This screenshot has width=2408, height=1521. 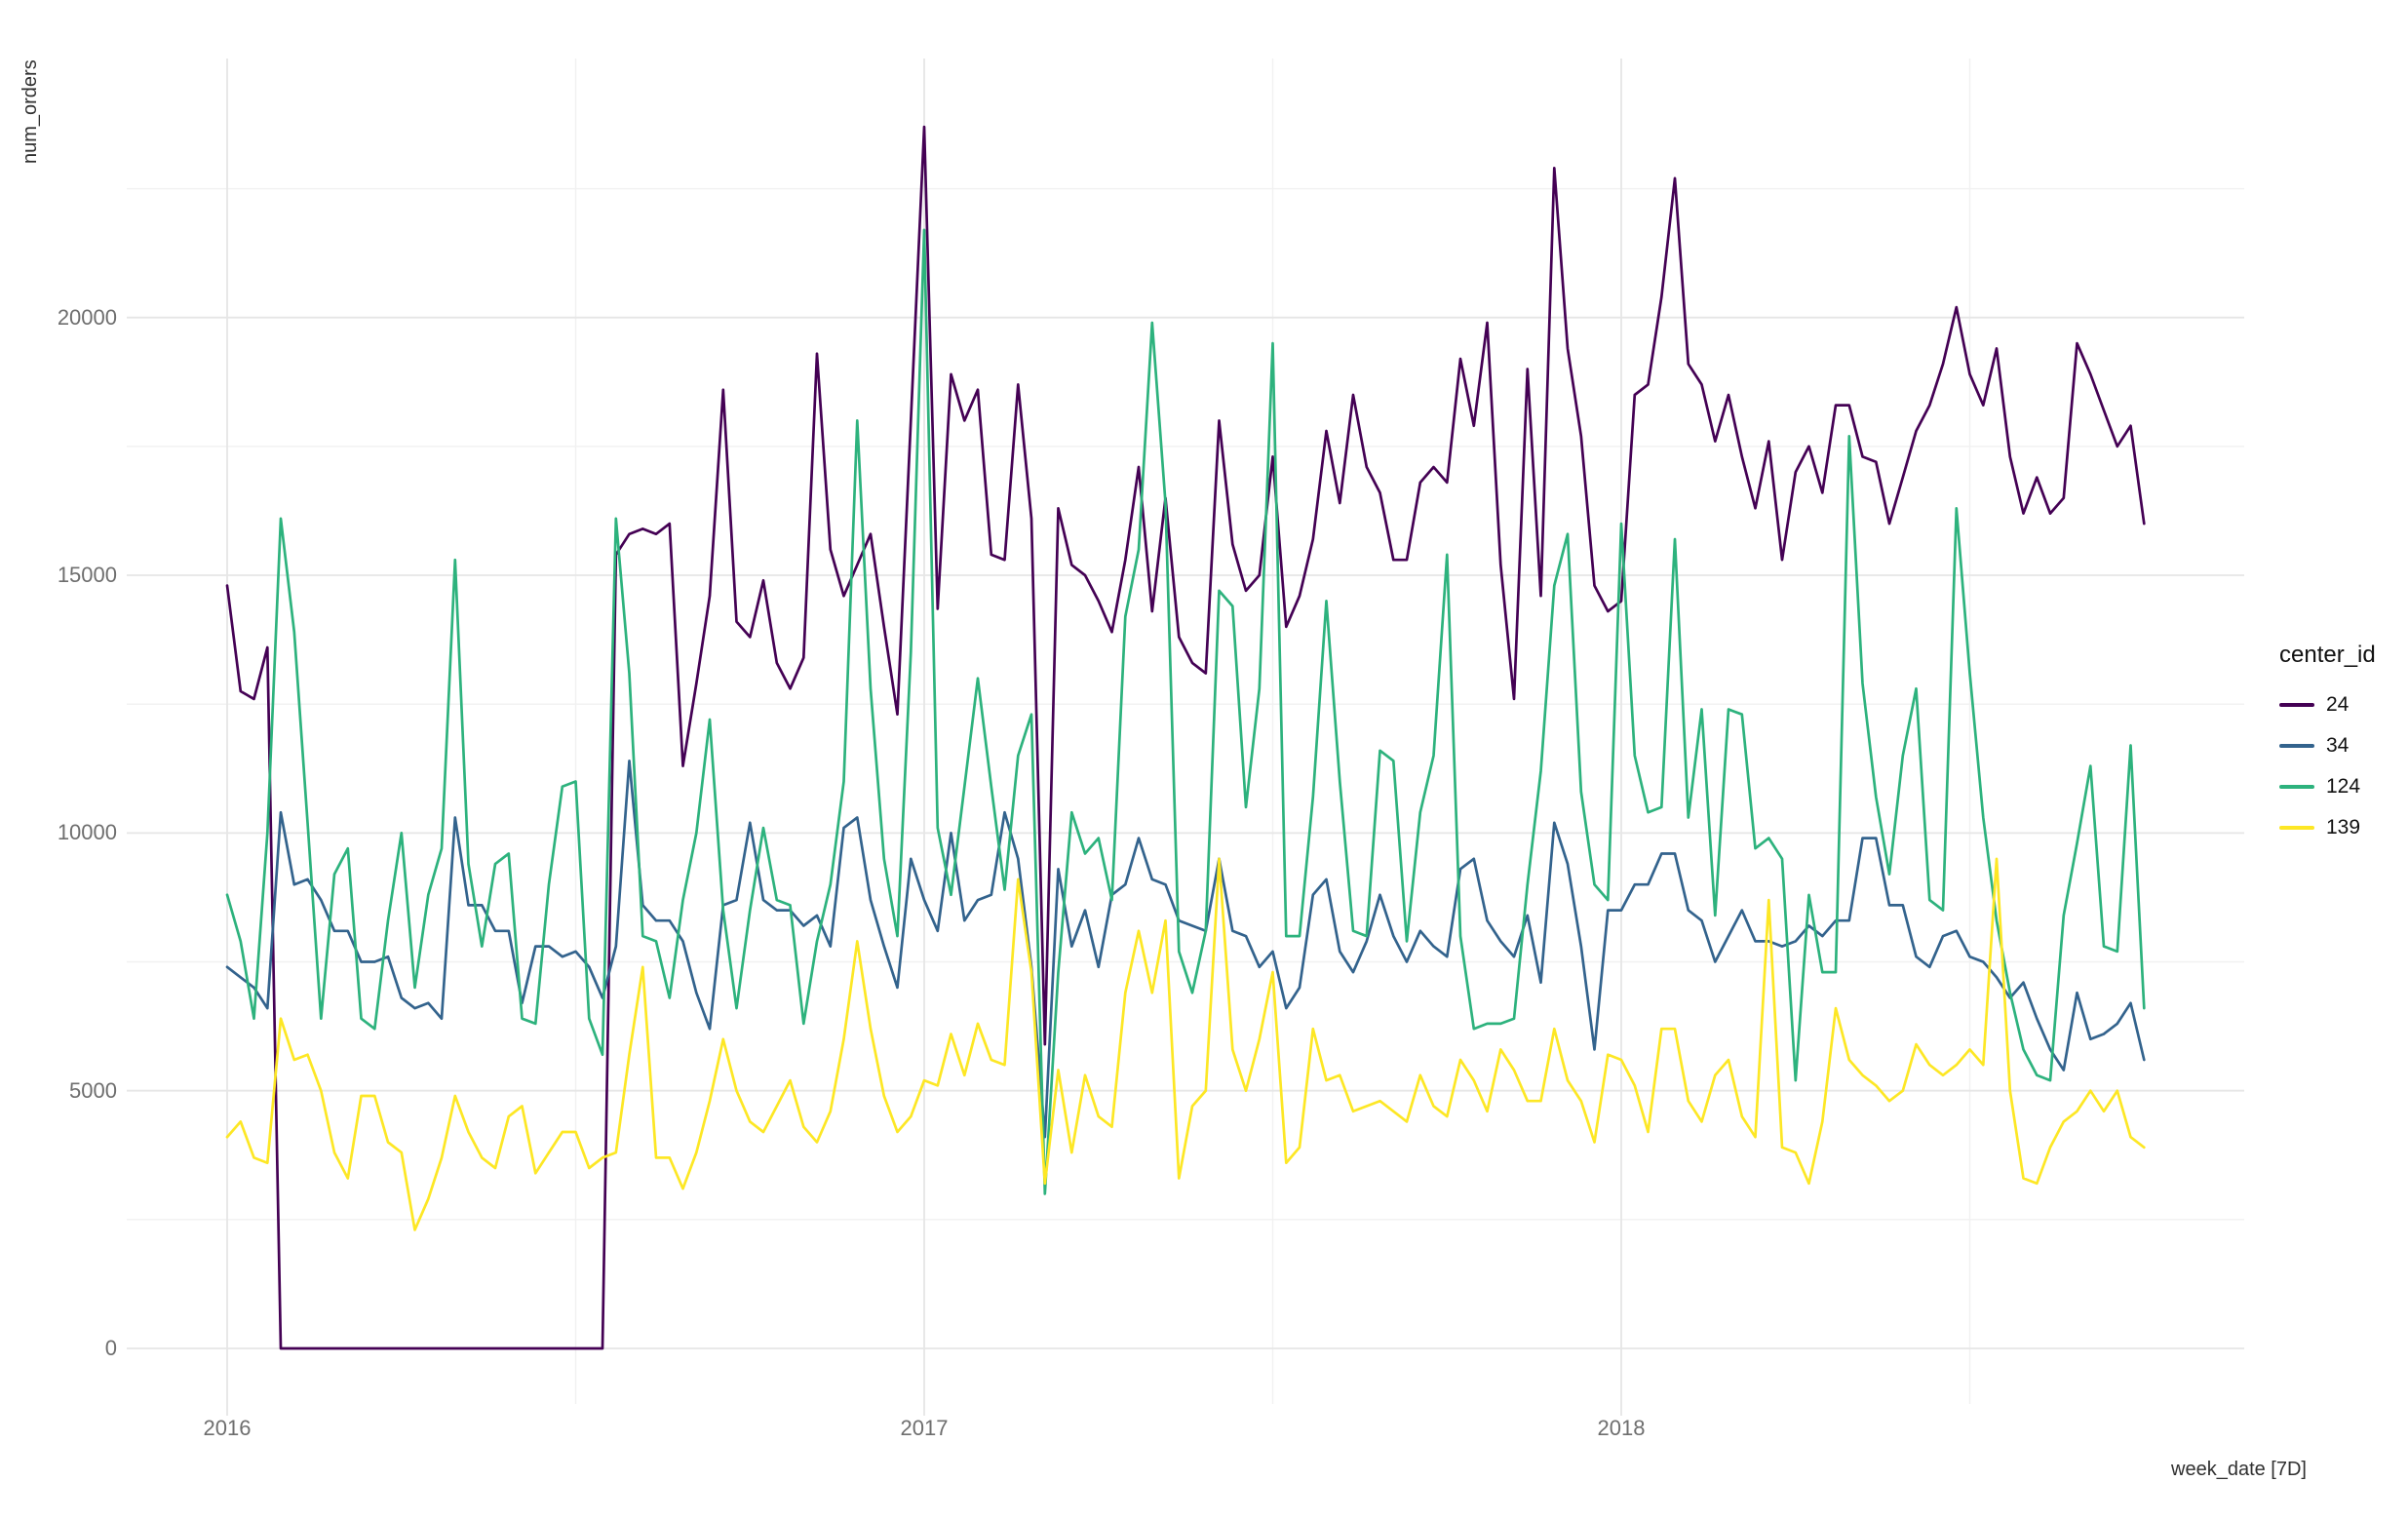 I want to click on legend-item-24: 24, so click(x=2327, y=704).